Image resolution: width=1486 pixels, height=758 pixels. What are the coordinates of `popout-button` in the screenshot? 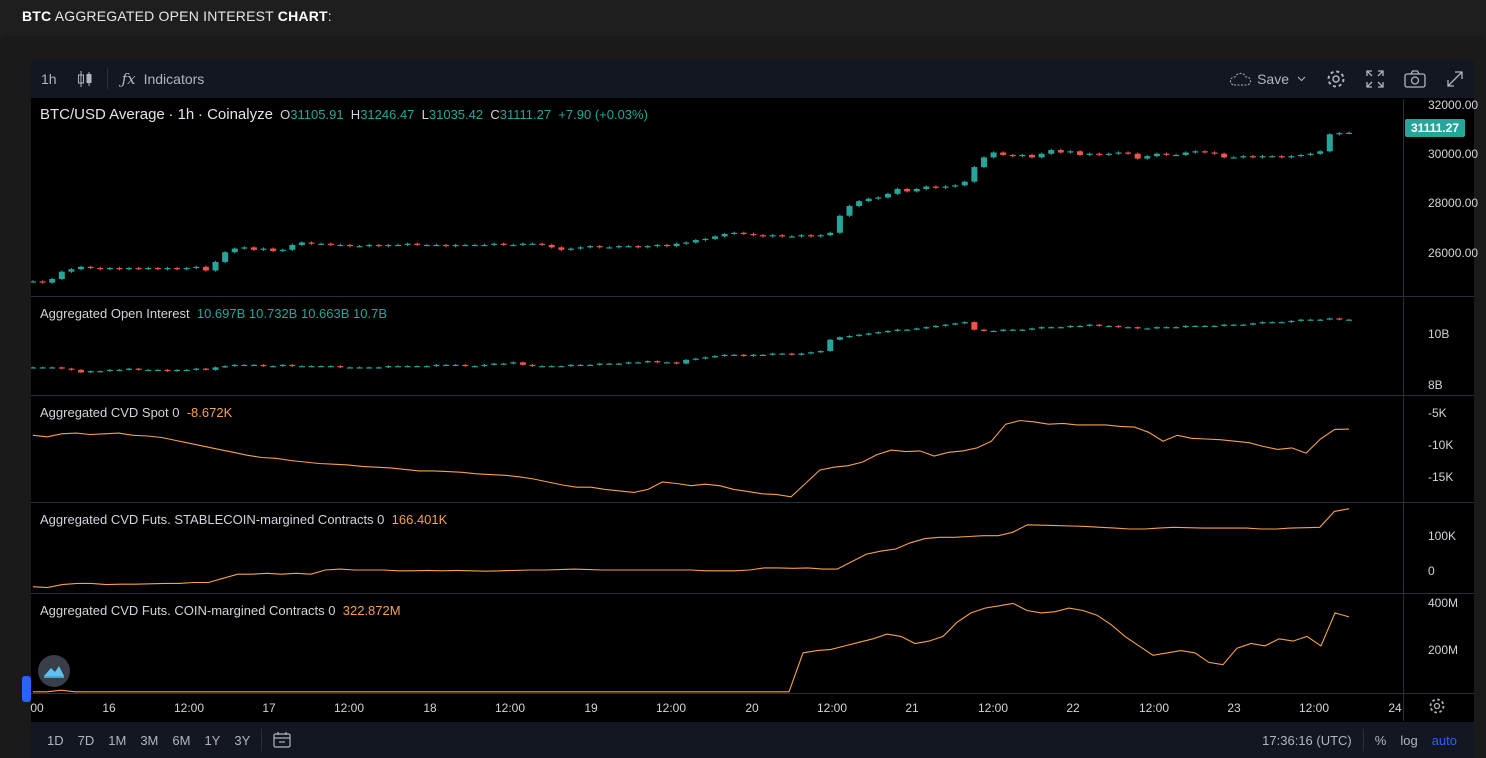 It's located at (1455, 79).